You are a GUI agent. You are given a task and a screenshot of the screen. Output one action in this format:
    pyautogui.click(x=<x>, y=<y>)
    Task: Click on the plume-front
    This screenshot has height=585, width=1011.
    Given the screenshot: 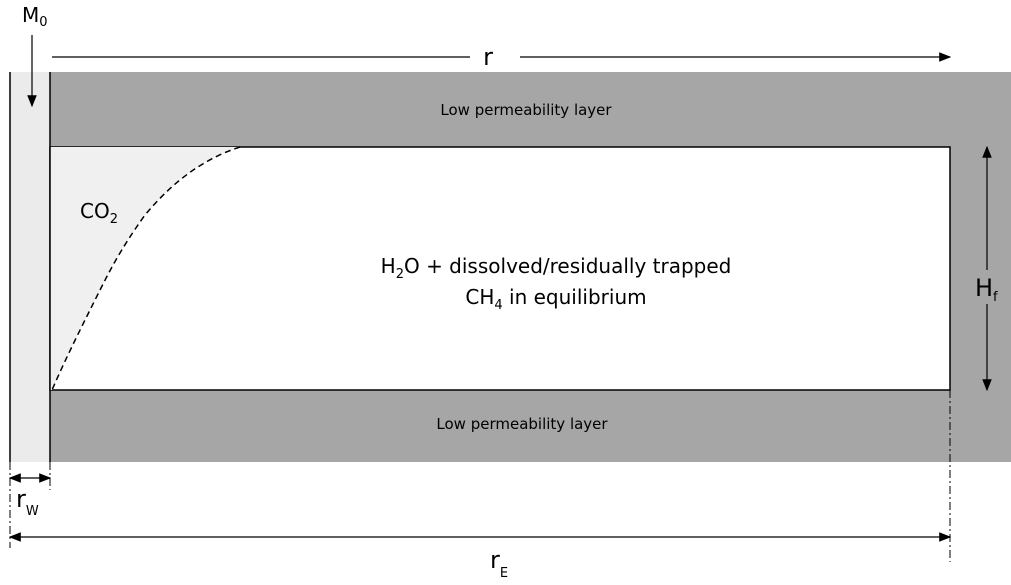 What is the action you would take?
    pyautogui.click(x=146, y=268)
    